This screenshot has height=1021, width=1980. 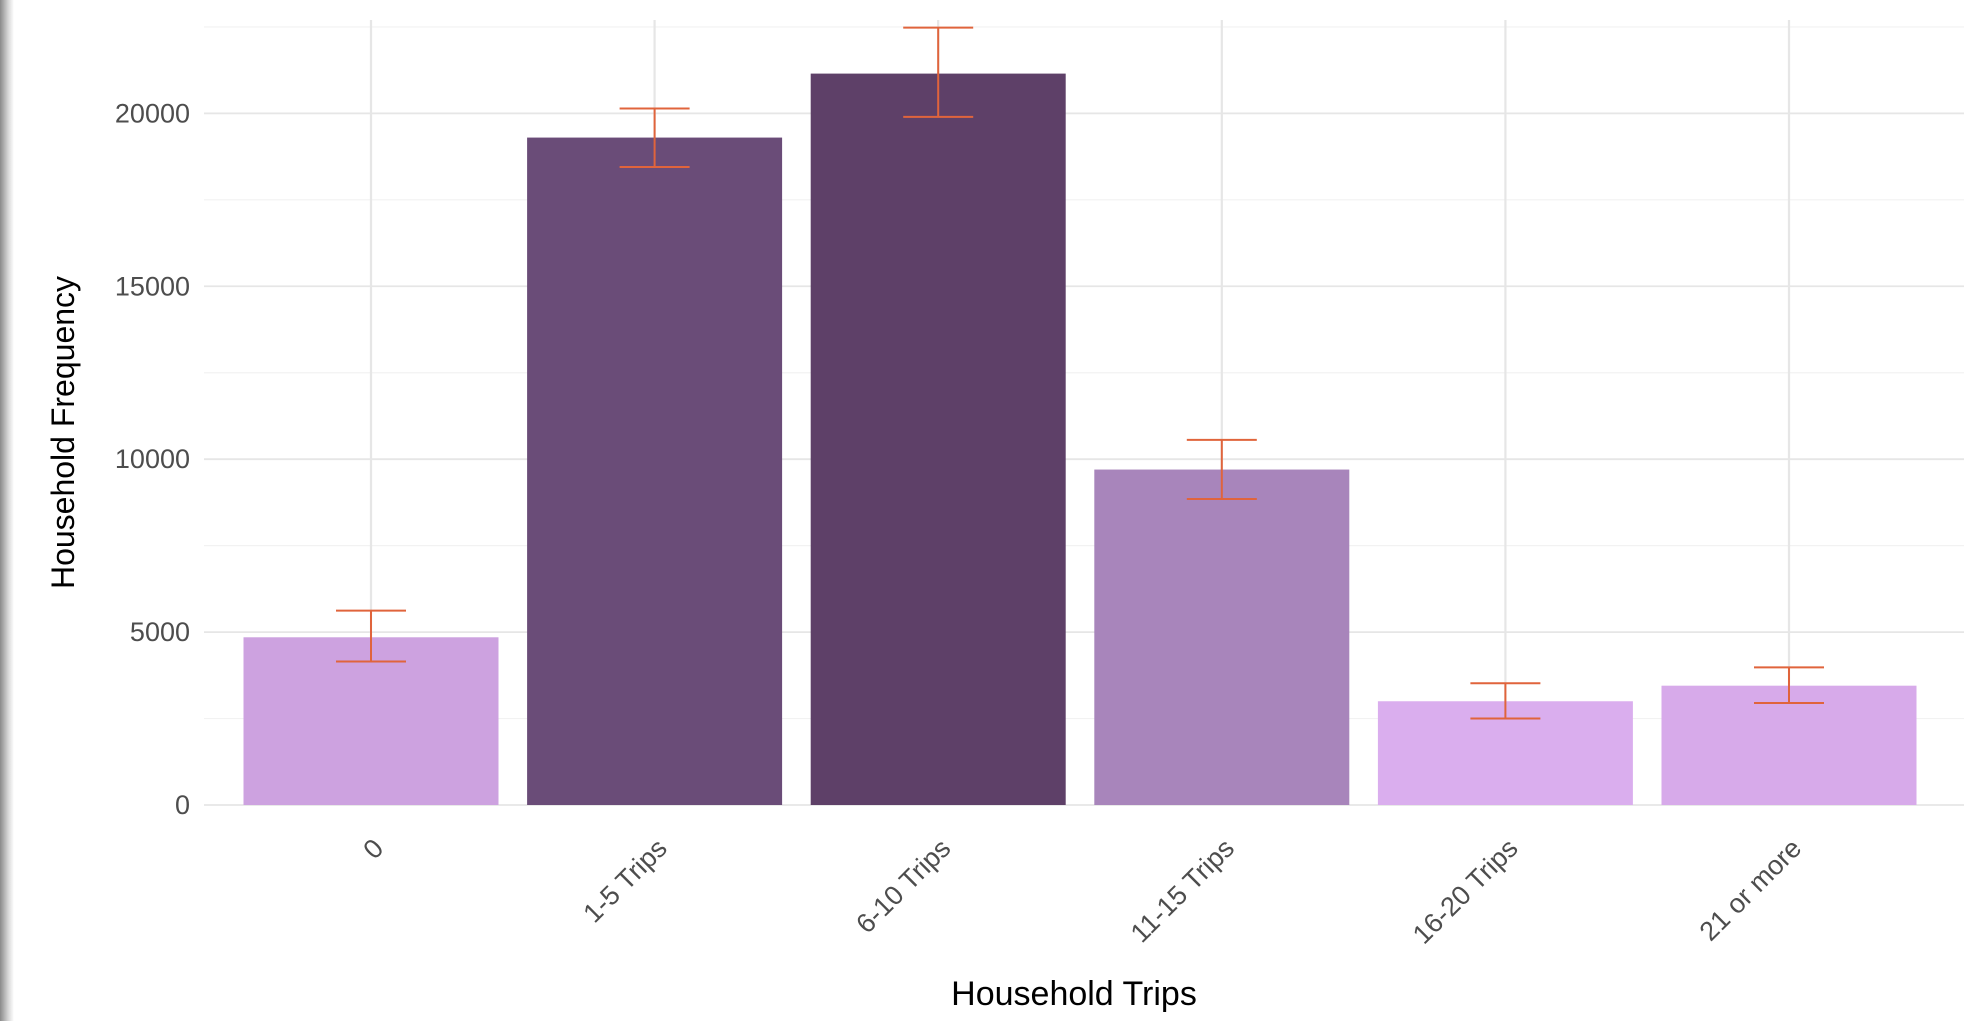 I want to click on bar-11-15-trips, so click(x=1222, y=637).